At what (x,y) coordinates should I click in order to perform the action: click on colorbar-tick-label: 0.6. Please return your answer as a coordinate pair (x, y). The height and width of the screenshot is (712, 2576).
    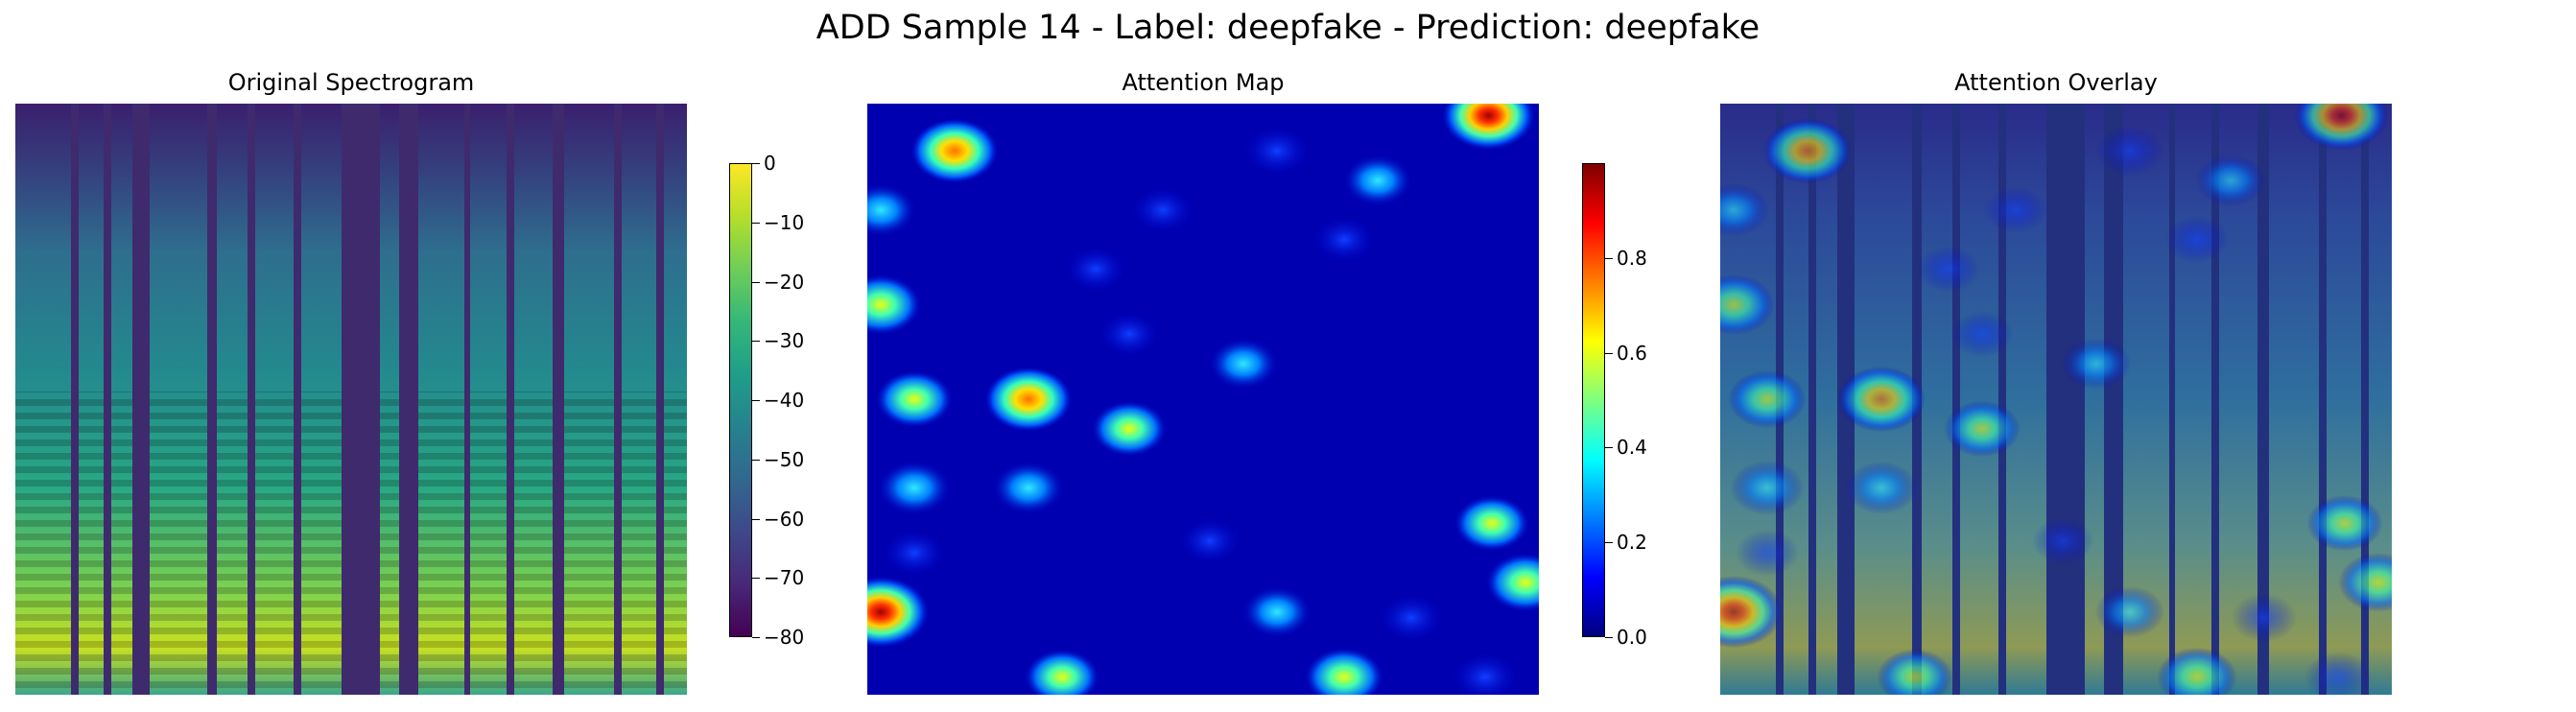
    Looking at the image, I should click on (1632, 353).